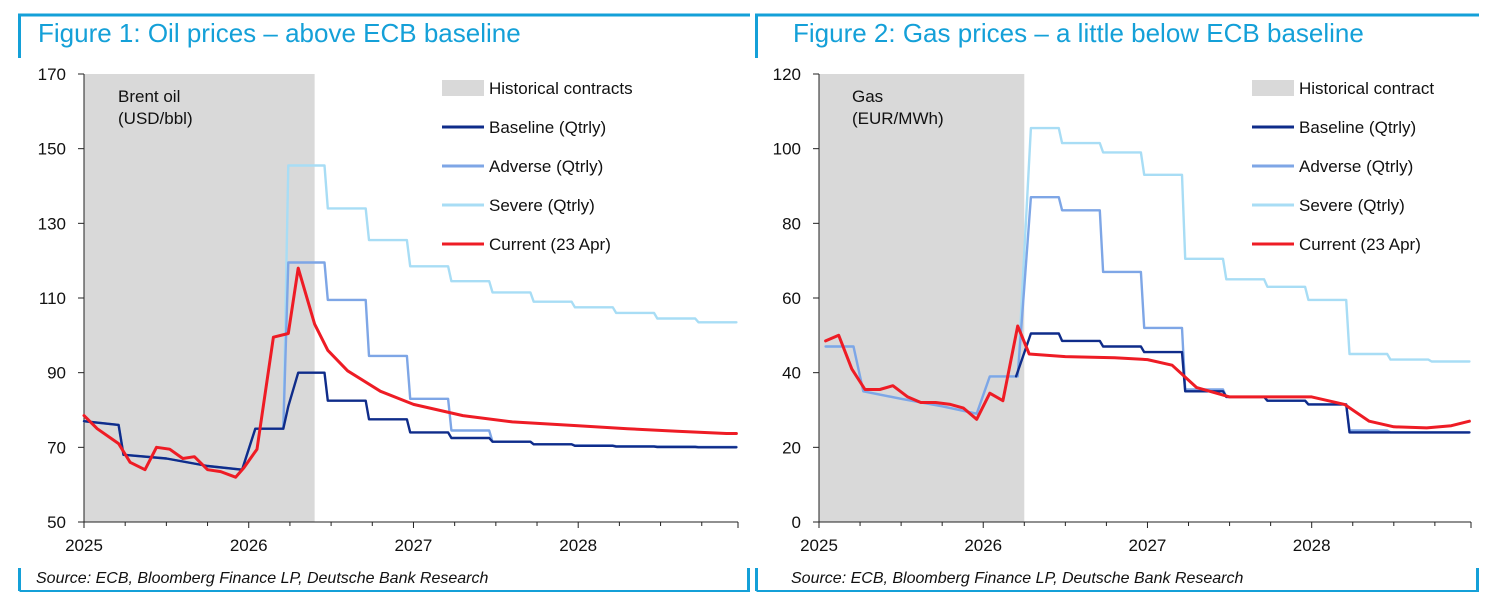 The height and width of the screenshot is (601, 1500). I want to click on figure-2-y-tick-label: 60, so click(791, 298).